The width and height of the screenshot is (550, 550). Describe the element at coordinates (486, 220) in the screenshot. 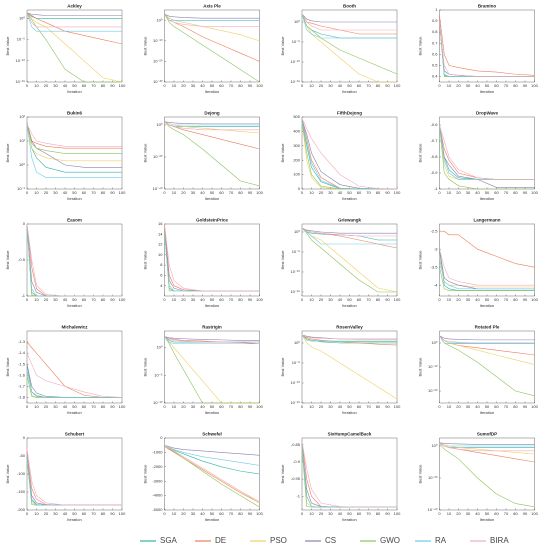

I see `subplot-title: Langermann` at that location.